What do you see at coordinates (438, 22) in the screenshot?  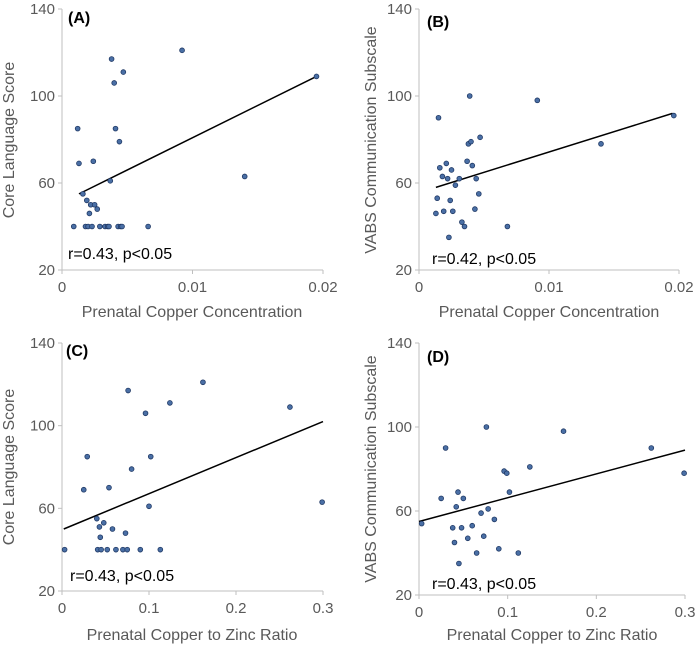 I see `panel-label: (B)` at bounding box center [438, 22].